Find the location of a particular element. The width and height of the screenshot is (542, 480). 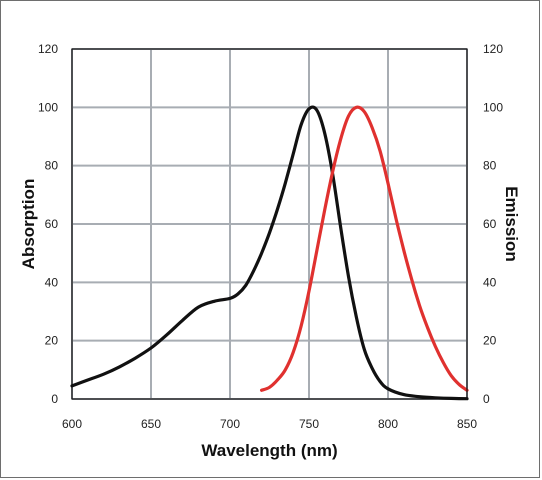

right-tick-label-3: 60 is located at coordinates (490, 224).